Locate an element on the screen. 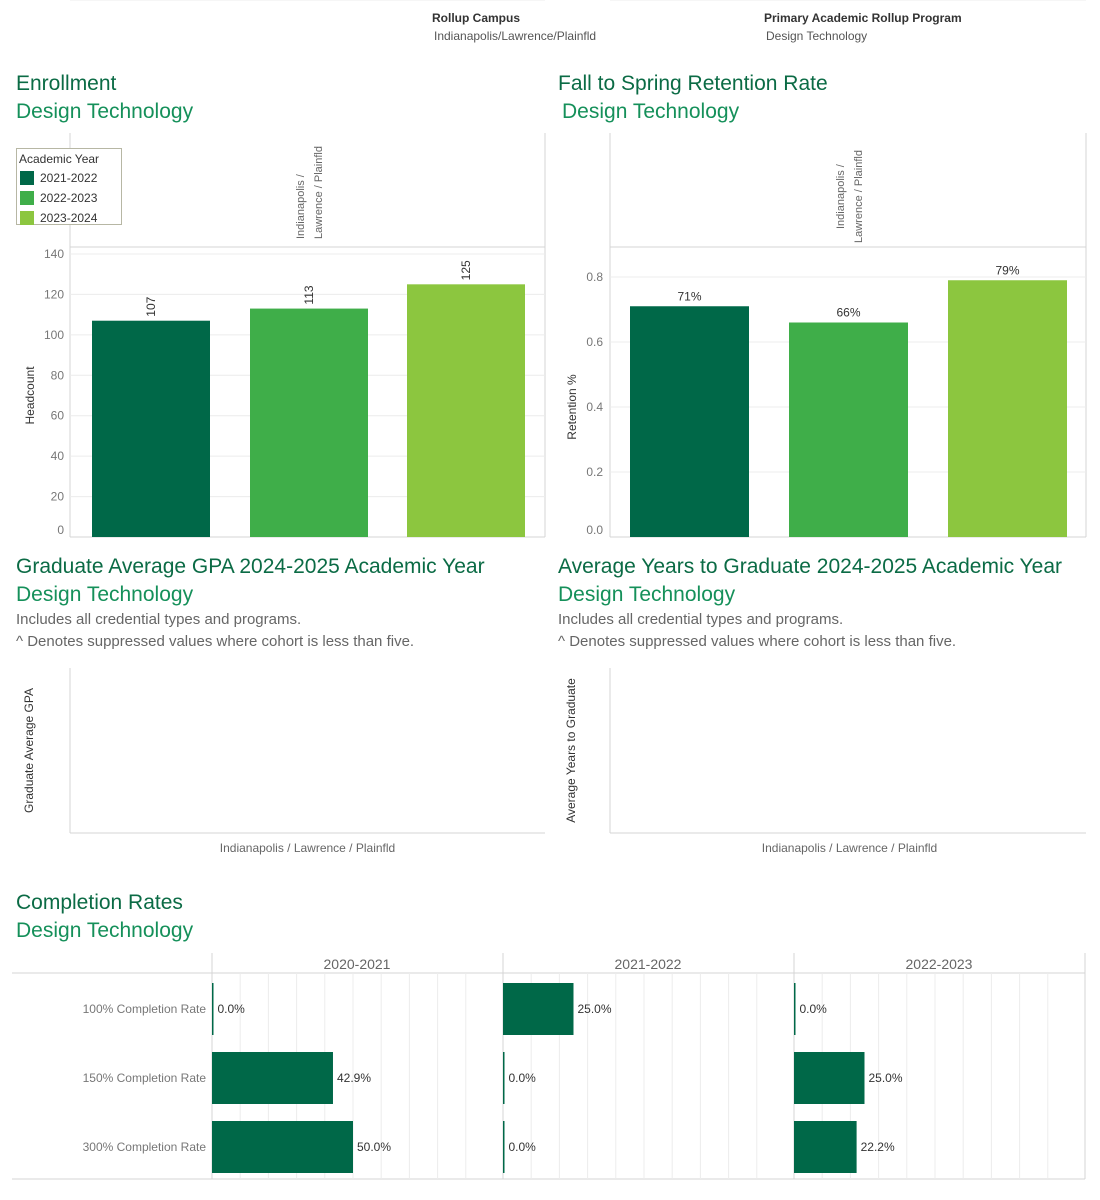  gpa-y-tick-label: 0 is located at coordinates (56, 1).